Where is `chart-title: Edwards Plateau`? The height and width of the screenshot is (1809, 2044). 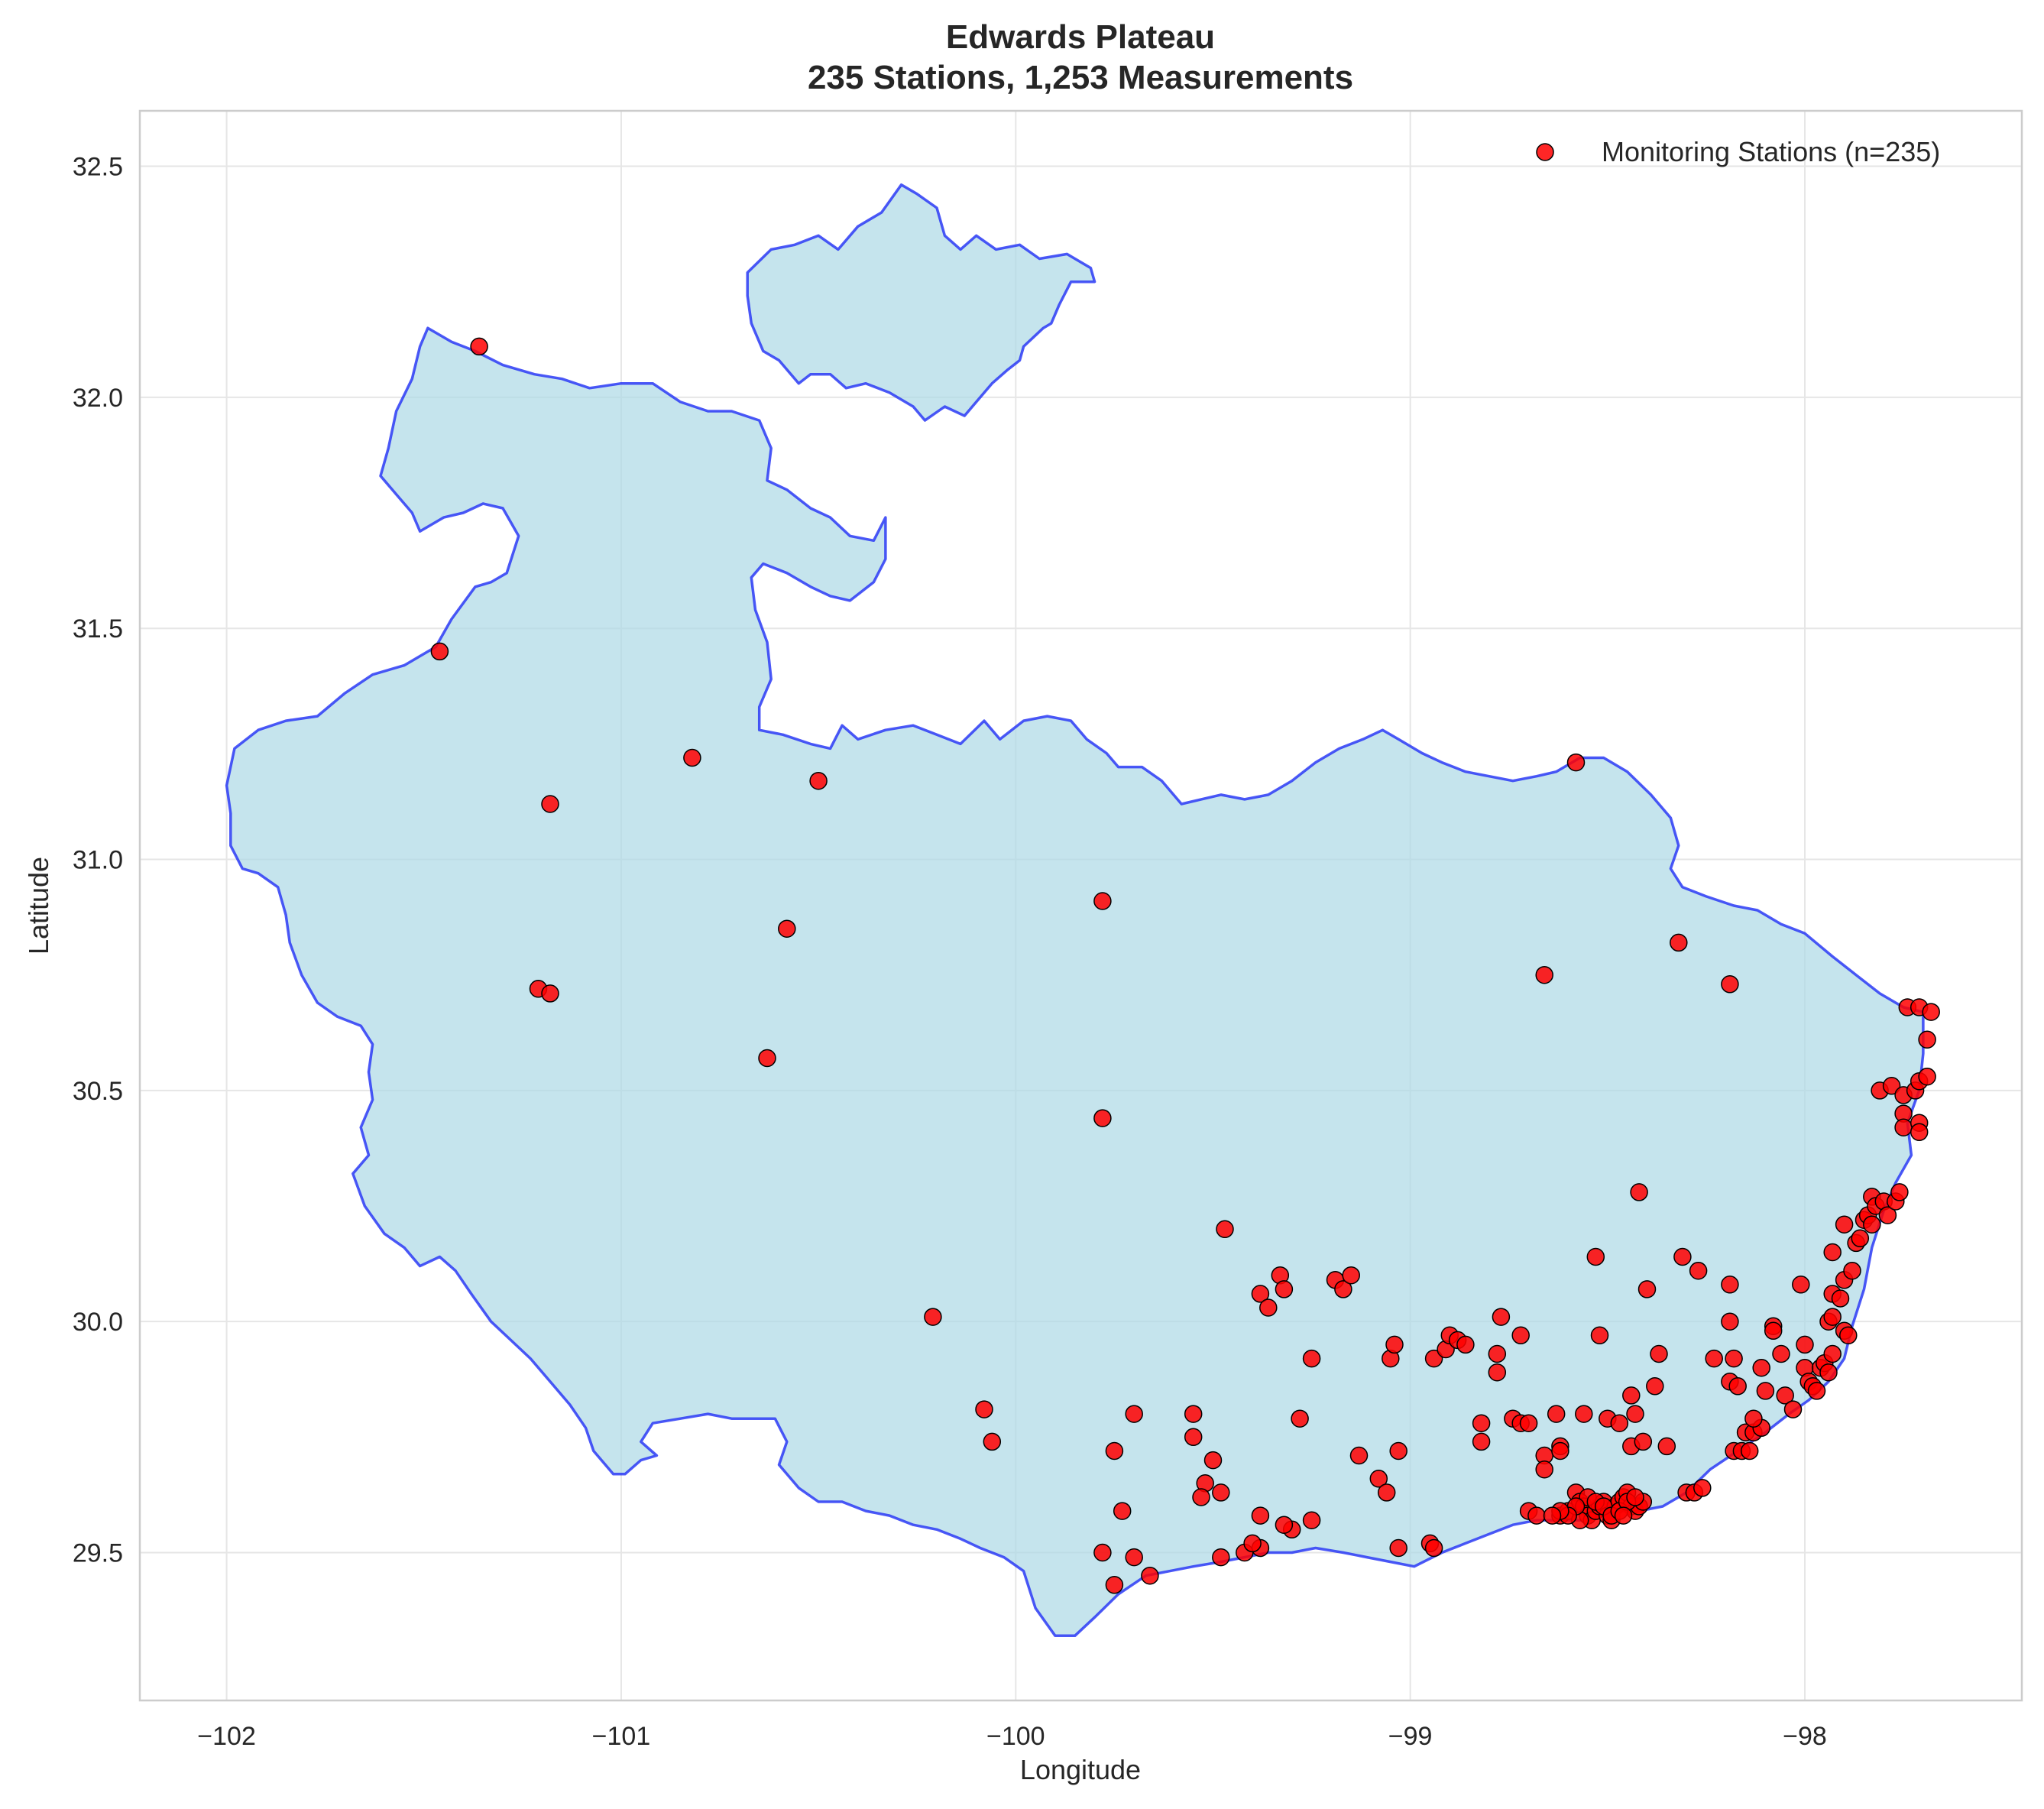 chart-title: Edwards Plateau is located at coordinates (1080, 37).